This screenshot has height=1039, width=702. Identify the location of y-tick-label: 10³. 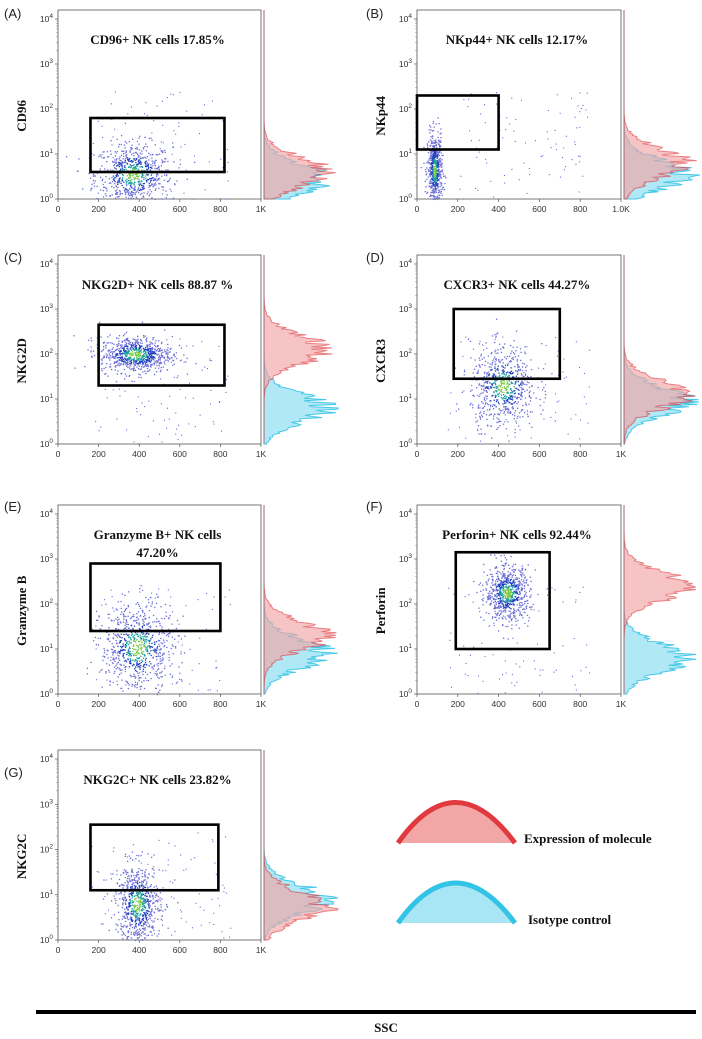
(46, 308).